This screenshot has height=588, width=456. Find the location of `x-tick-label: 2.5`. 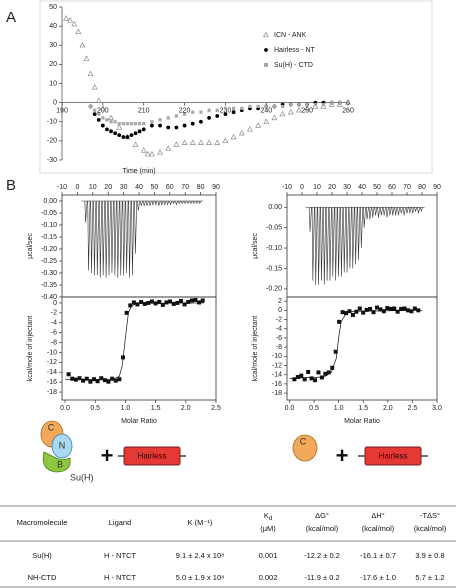

x-tick-label: 2.5 is located at coordinates (413, 408).